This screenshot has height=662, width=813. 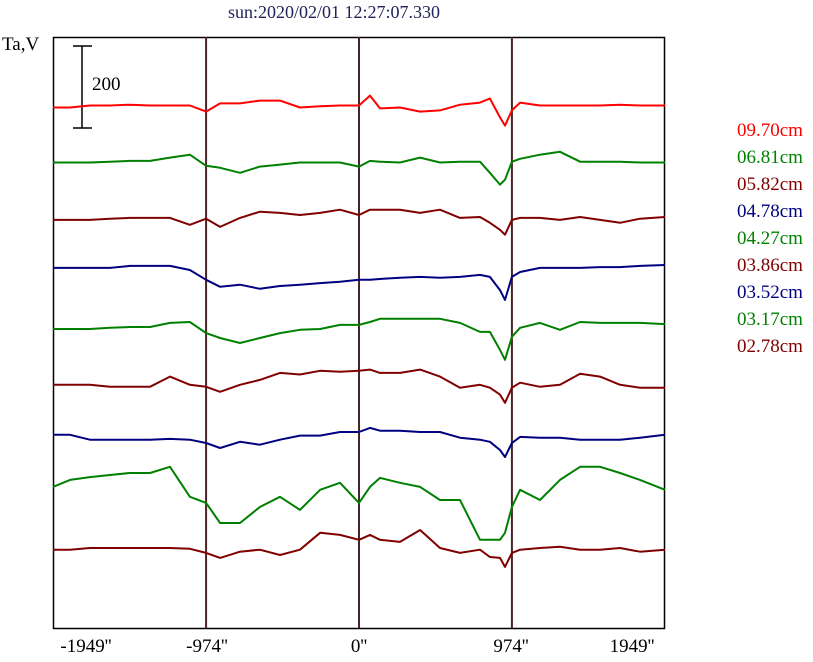 I want to click on legend-entry: 05.82cm, so click(x=770, y=184).